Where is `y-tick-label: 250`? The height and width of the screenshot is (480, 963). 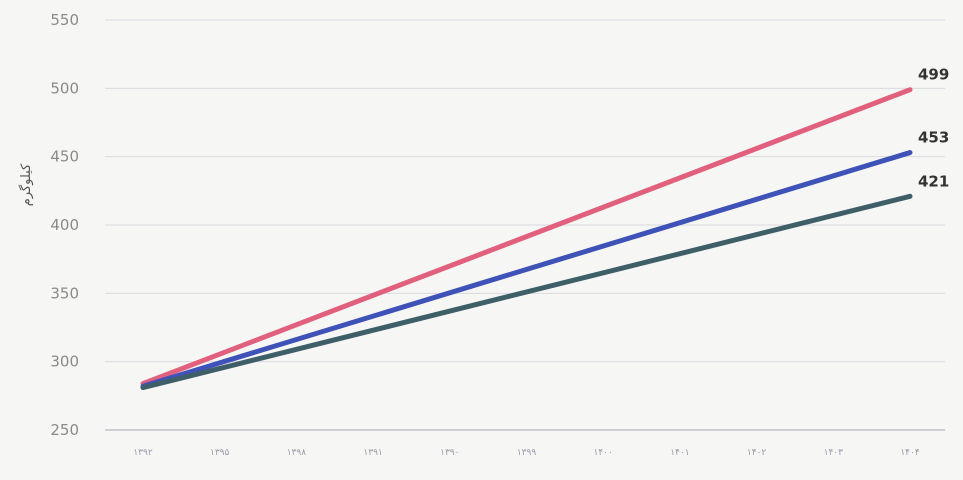
y-tick-label: 250 is located at coordinates (64, 430).